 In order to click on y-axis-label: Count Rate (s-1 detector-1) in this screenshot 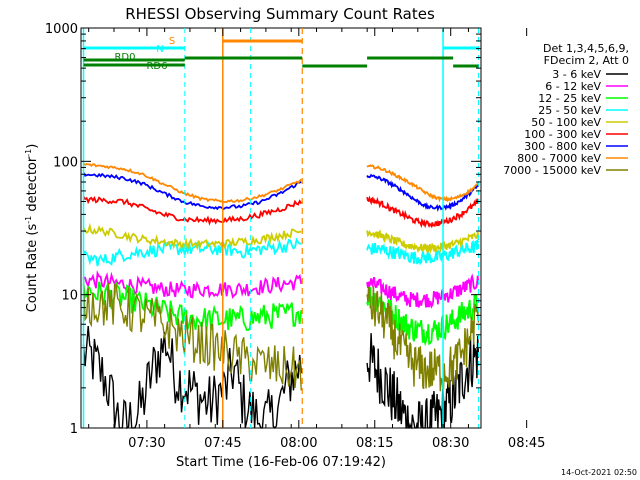, I will do `click(32, 228)`.